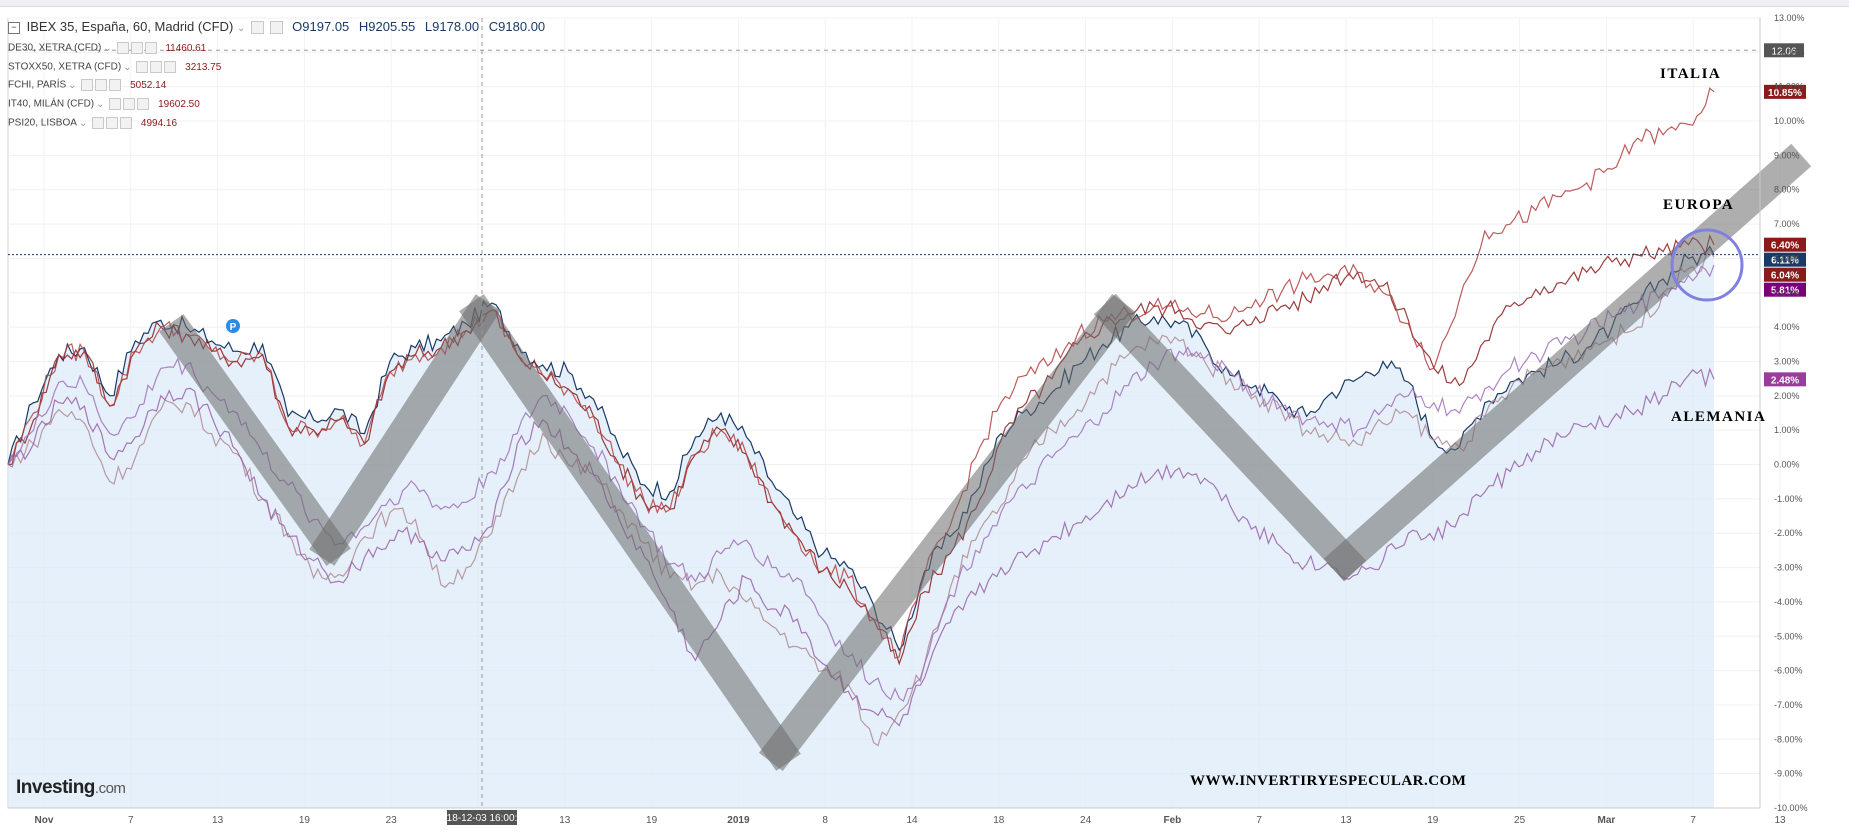 The width and height of the screenshot is (1849, 834). What do you see at coordinates (1788, 499) in the screenshot?
I see `y-tick-label: -1.00%` at bounding box center [1788, 499].